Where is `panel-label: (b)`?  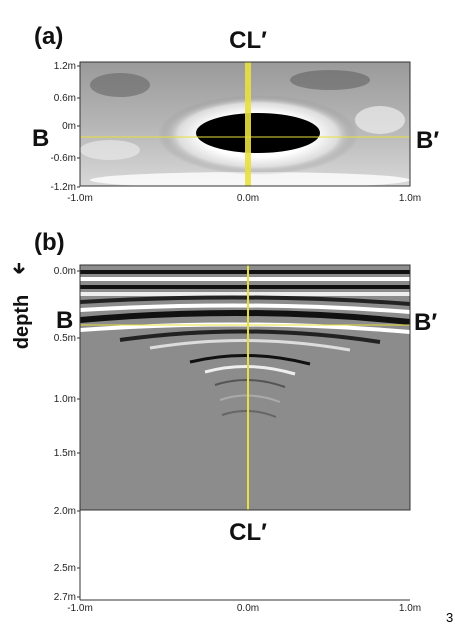 panel-label: (b) is located at coordinates (49, 242).